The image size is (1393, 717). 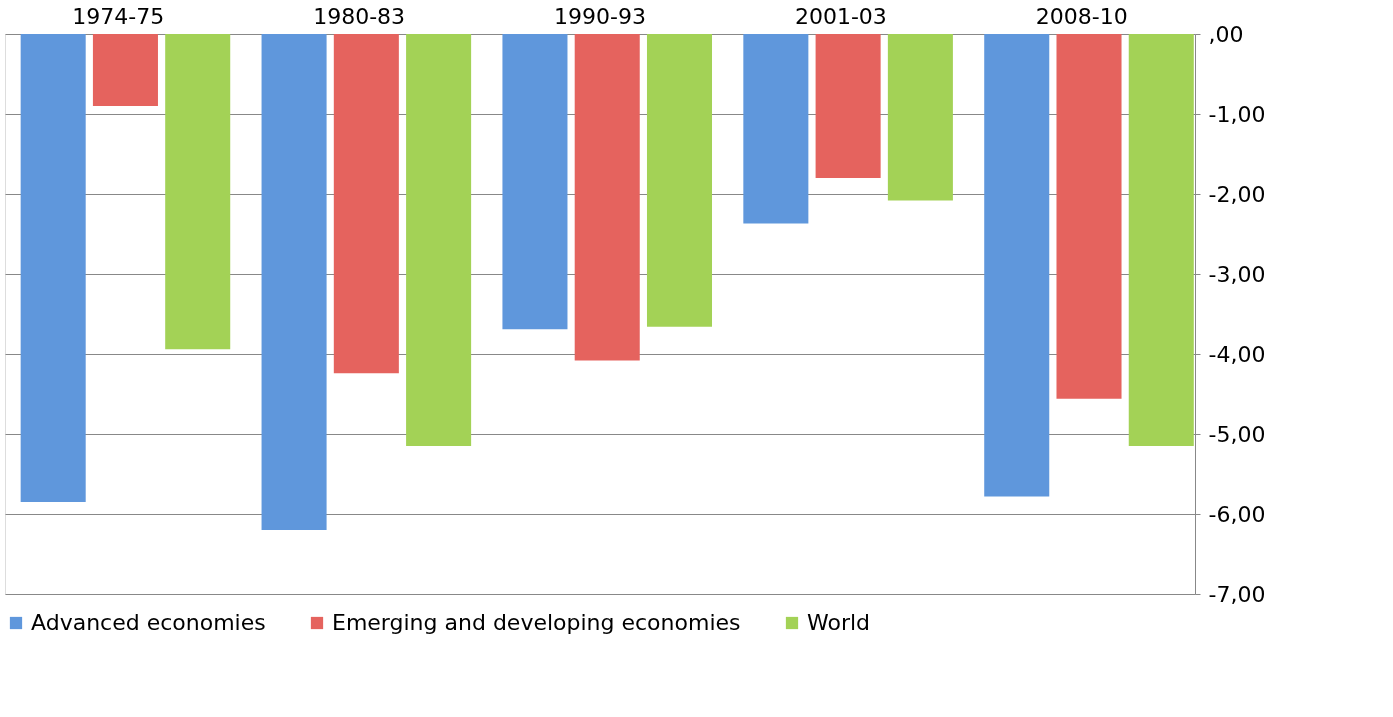 I want to click on x-tick-label: 1974-75, so click(x=118, y=16).